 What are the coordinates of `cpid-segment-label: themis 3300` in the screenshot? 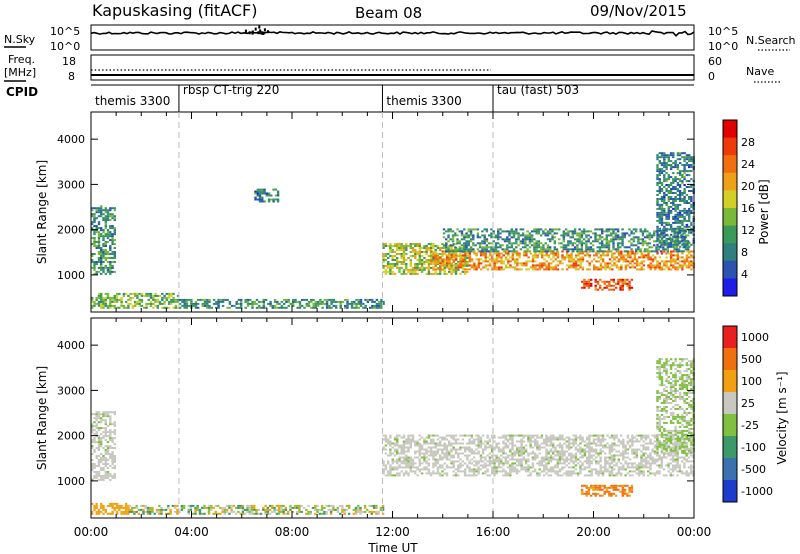 It's located at (132, 101).